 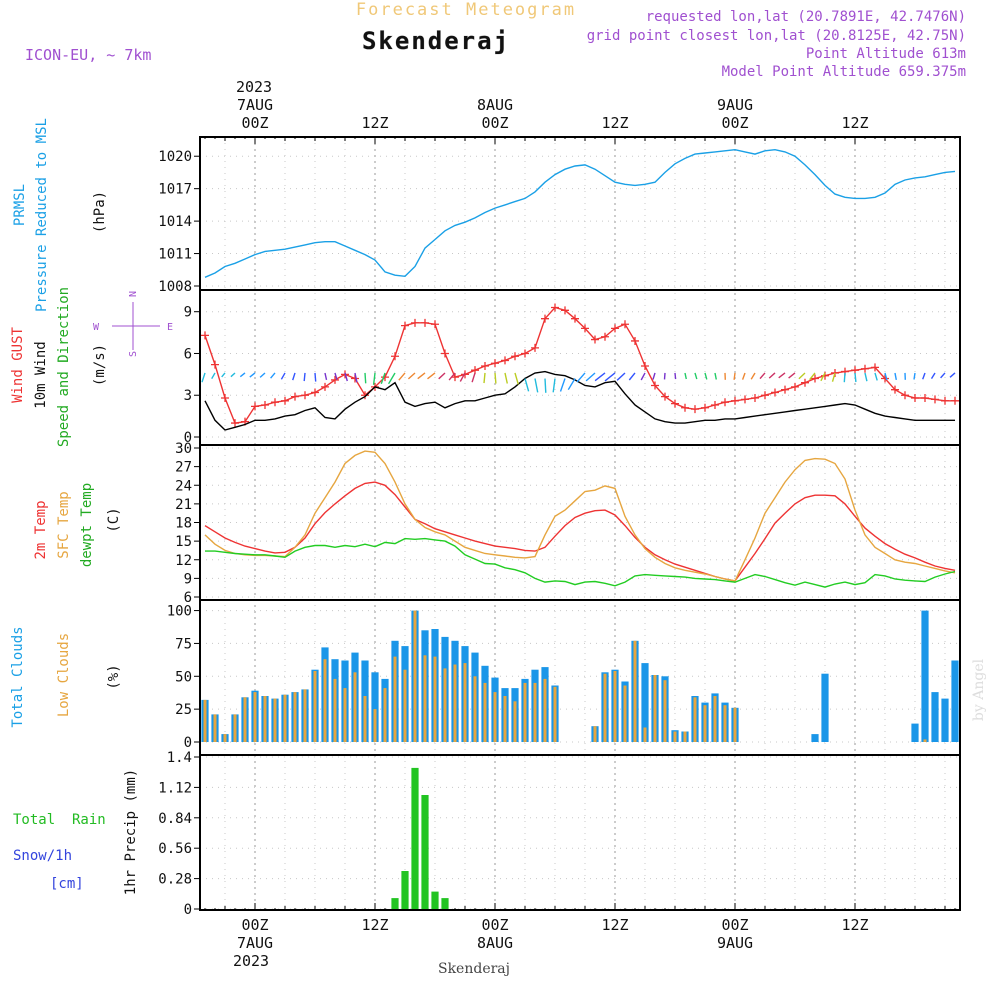 I want to click on precip-snow-label: Snow/1h, so click(x=42, y=856).